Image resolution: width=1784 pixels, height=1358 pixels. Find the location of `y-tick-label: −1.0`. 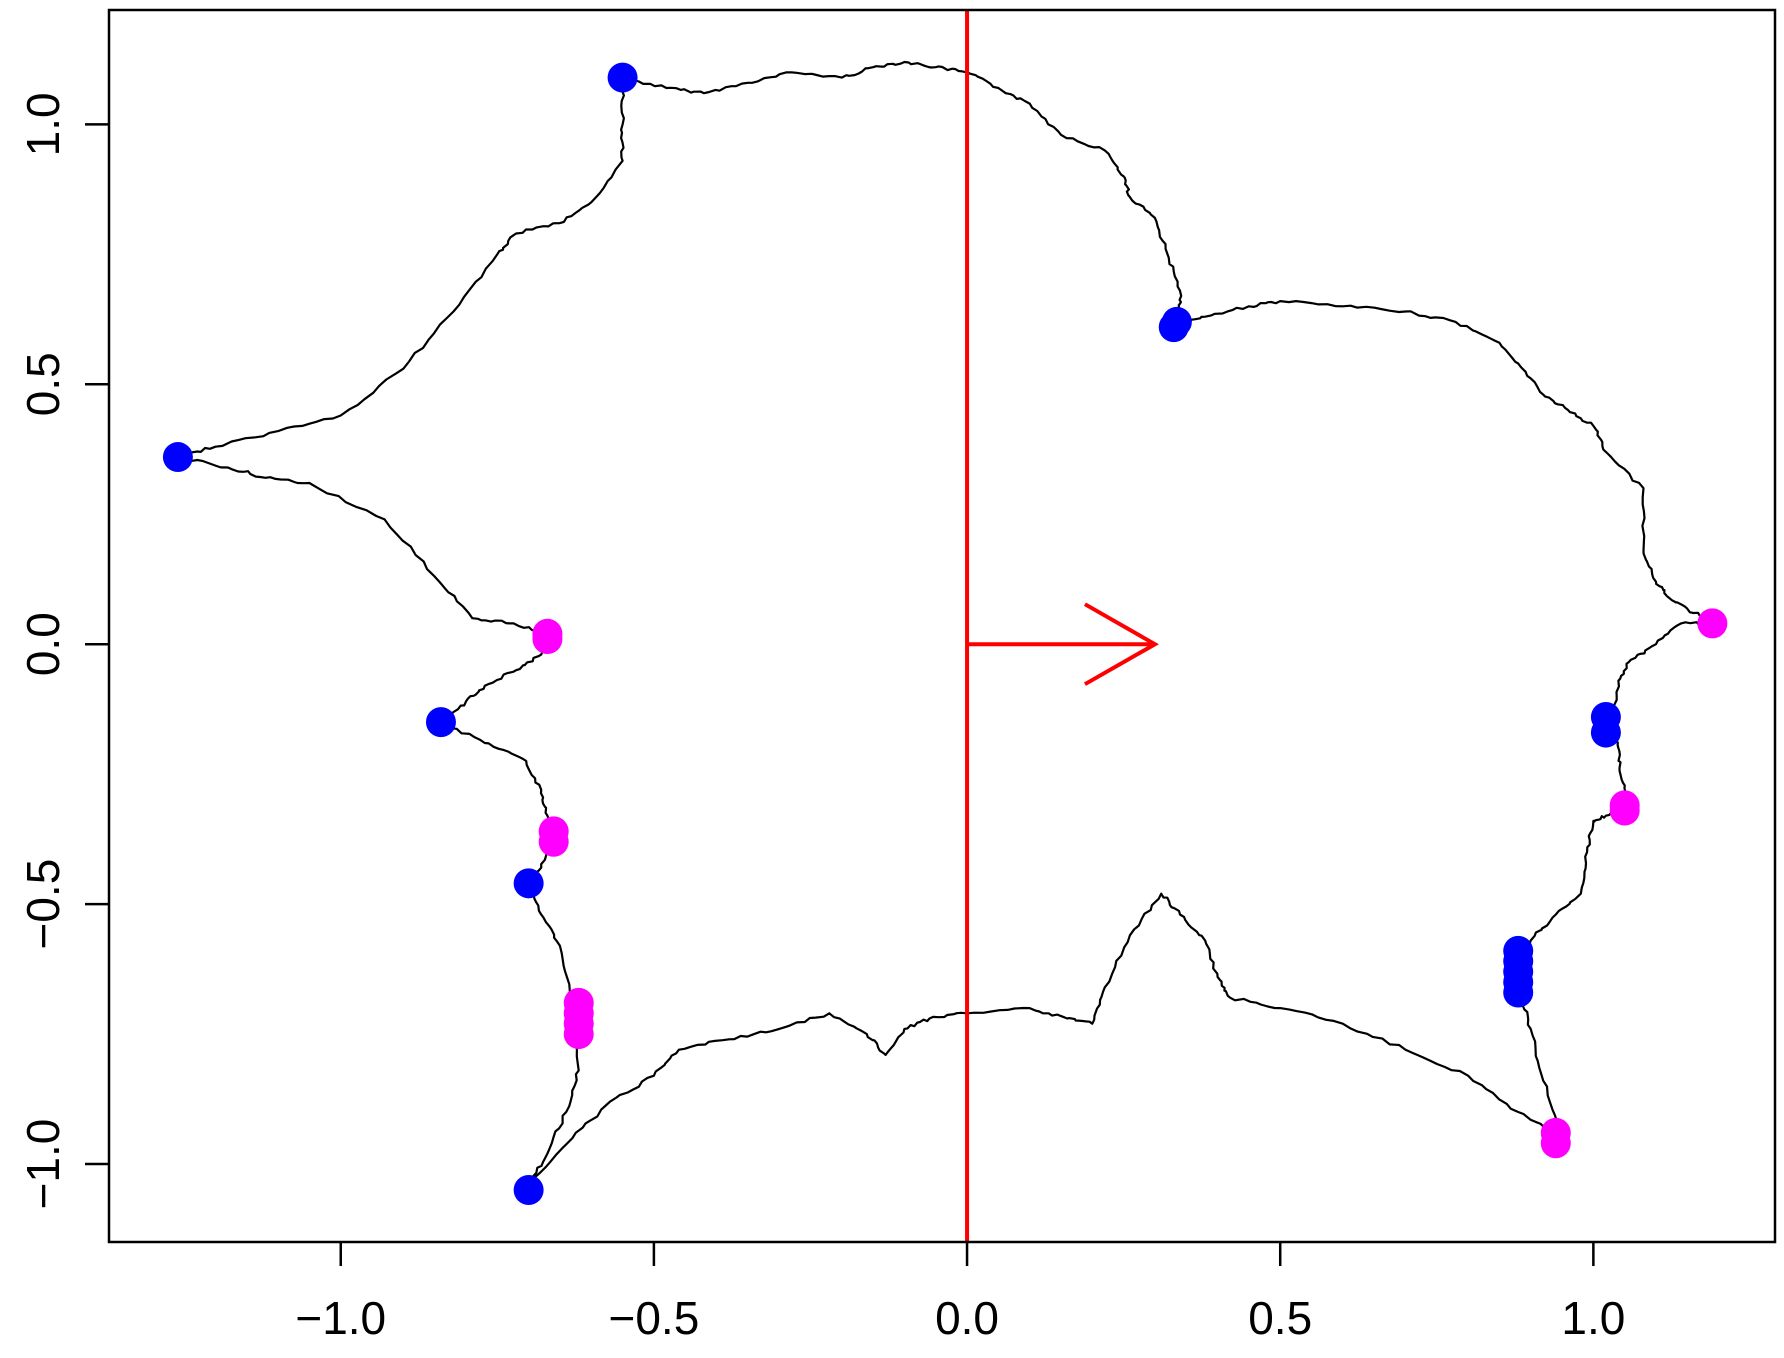

y-tick-label: −1.0 is located at coordinates (43, 1164).